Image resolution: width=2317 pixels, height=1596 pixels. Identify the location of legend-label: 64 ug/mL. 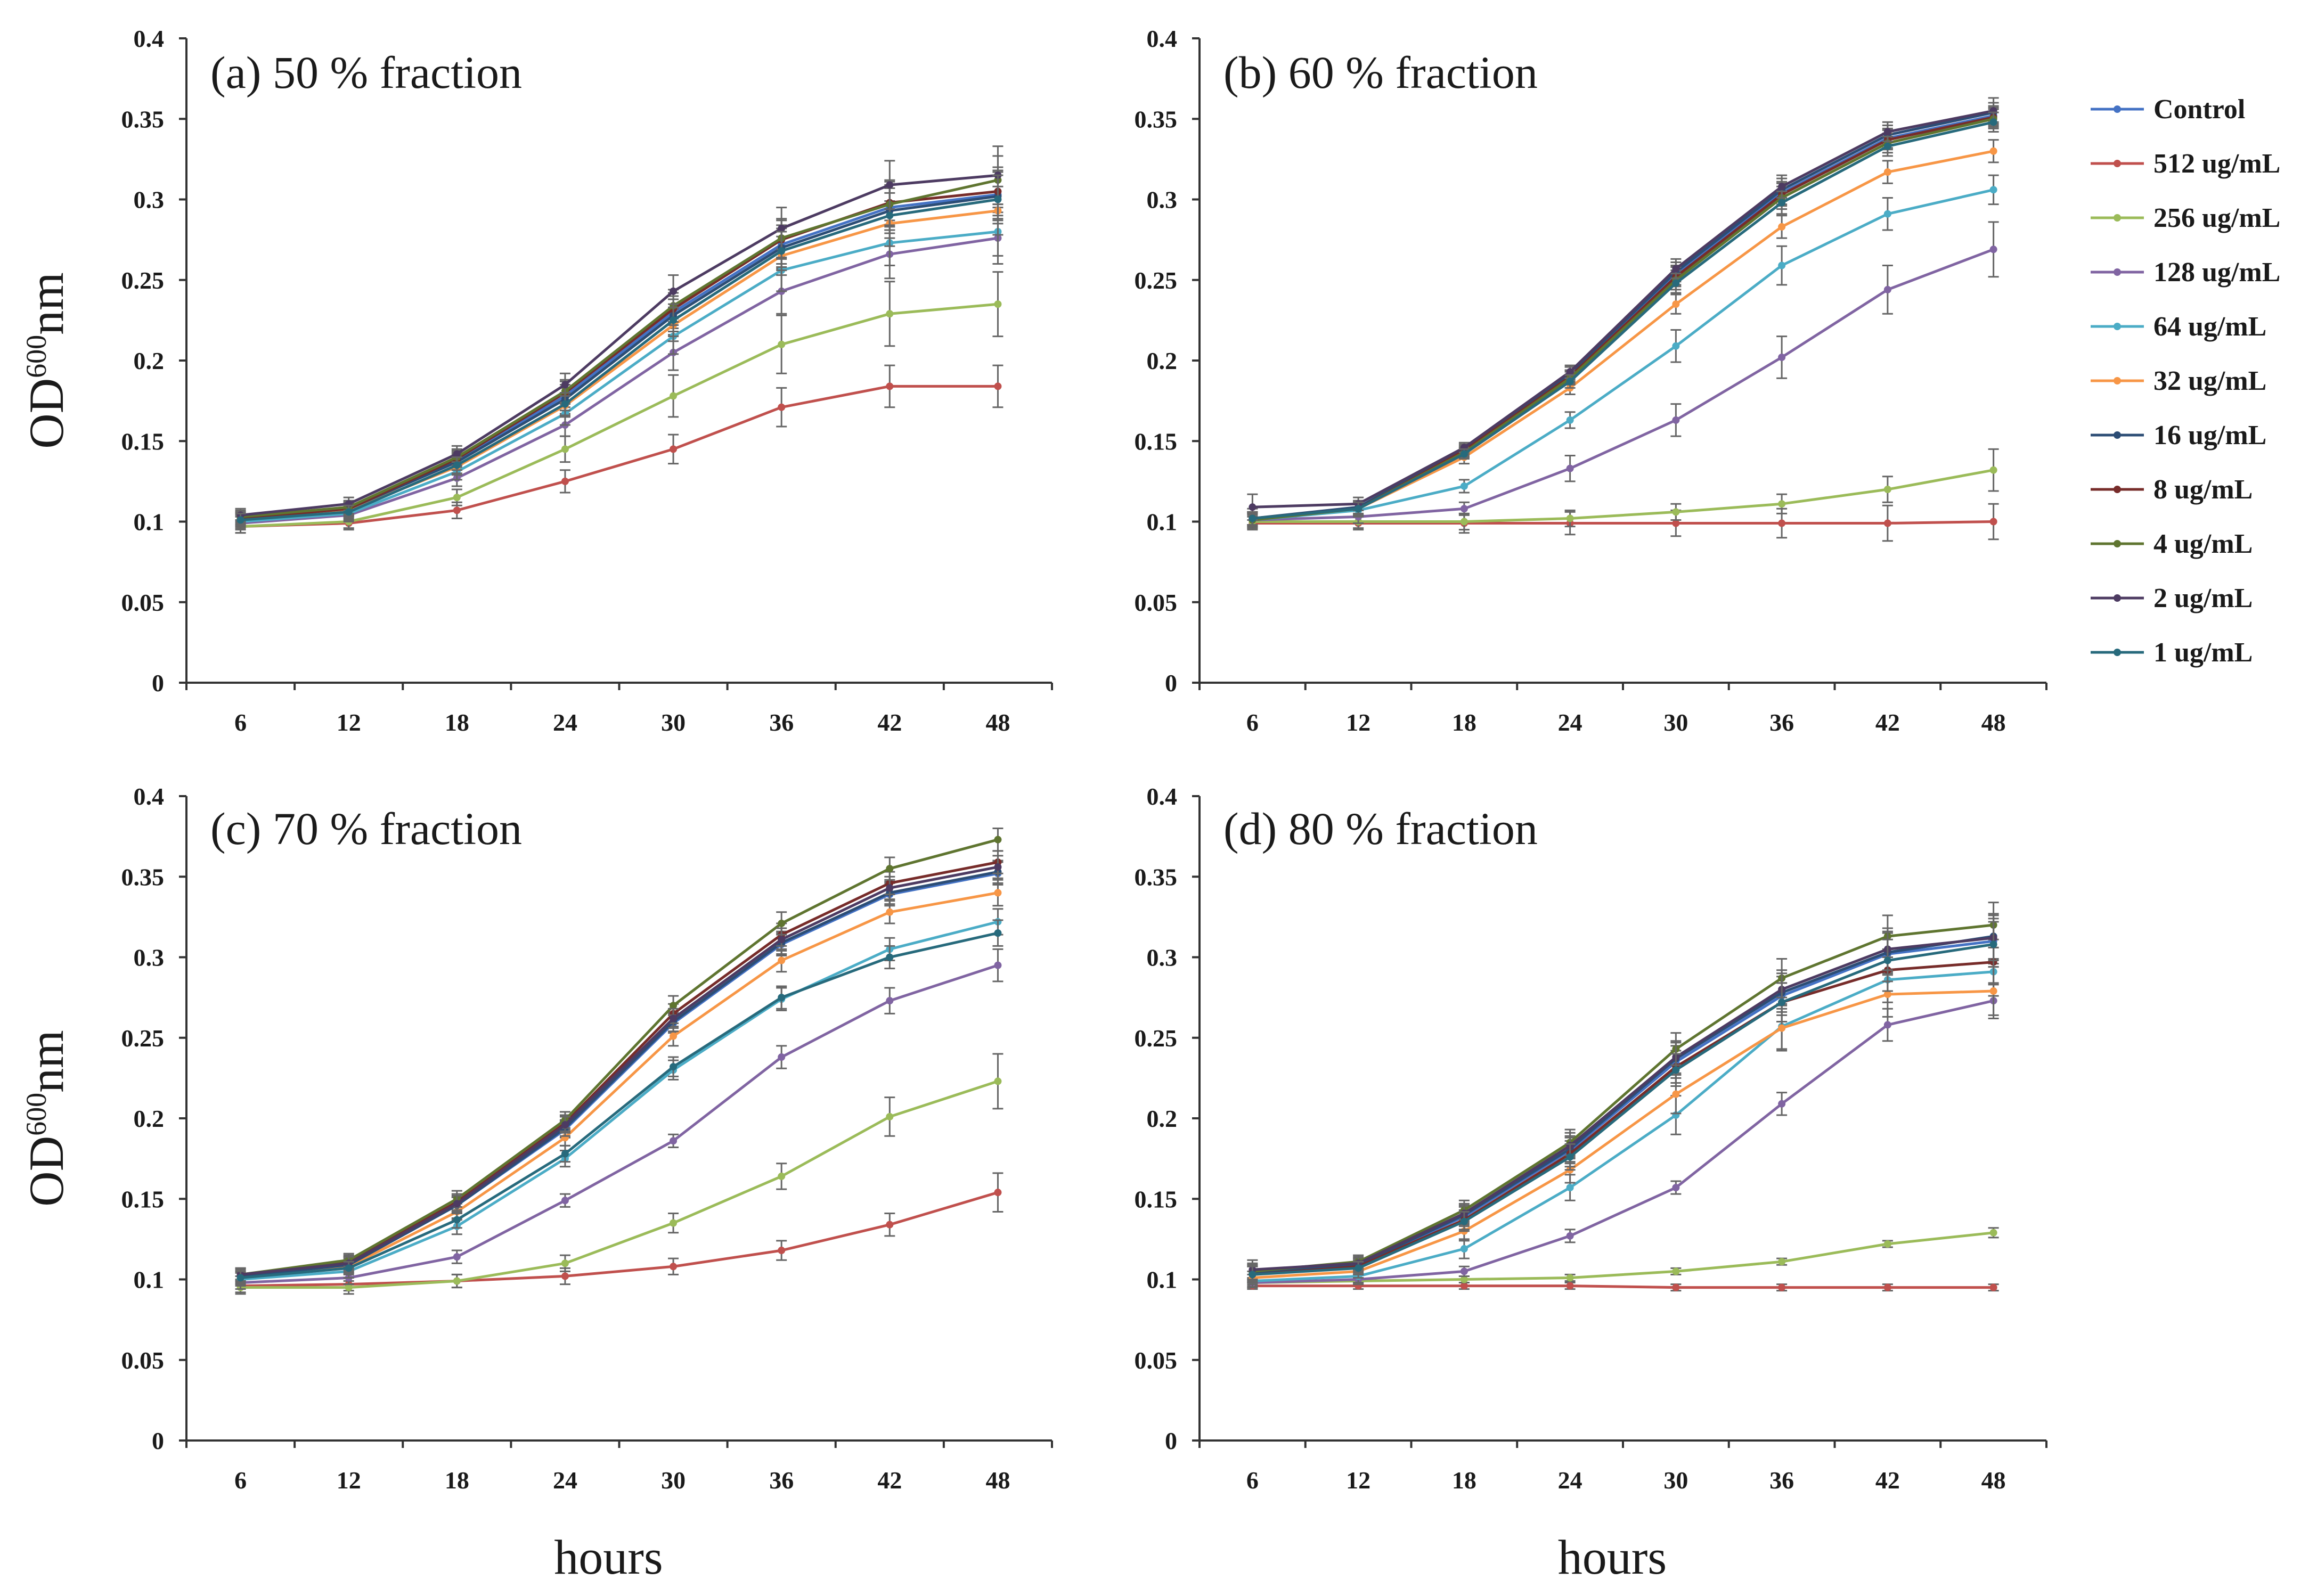
(2209, 327).